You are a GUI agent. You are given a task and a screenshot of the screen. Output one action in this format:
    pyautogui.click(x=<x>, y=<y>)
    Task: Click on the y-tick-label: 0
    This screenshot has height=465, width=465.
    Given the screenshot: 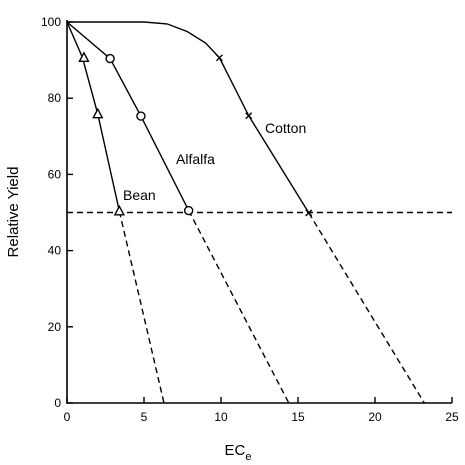 What is the action you would take?
    pyautogui.click(x=57, y=403)
    